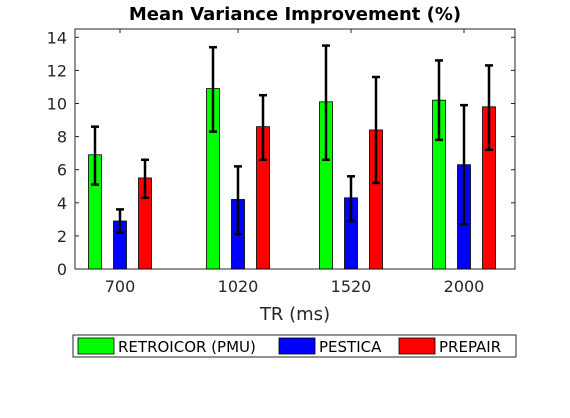 Image resolution: width=570 pixels, height=418 pixels. What do you see at coordinates (62, 170) in the screenshot?
I see `y-tick-label: 6` at bounding box center [62, 170].